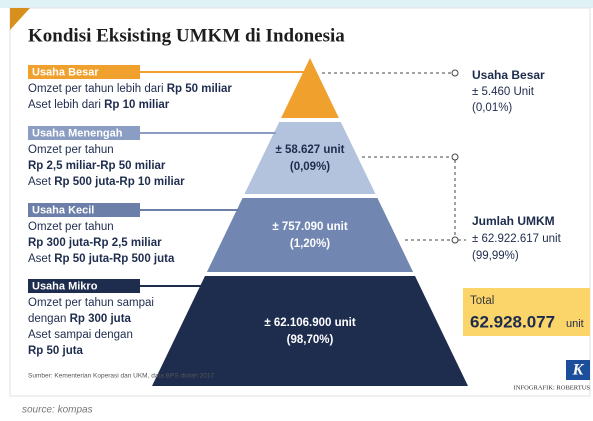 Image resolution: width=593 pixels, height=421 pixels. I want to click on criterion-text: Aset lebih dari, so click(66, 105).